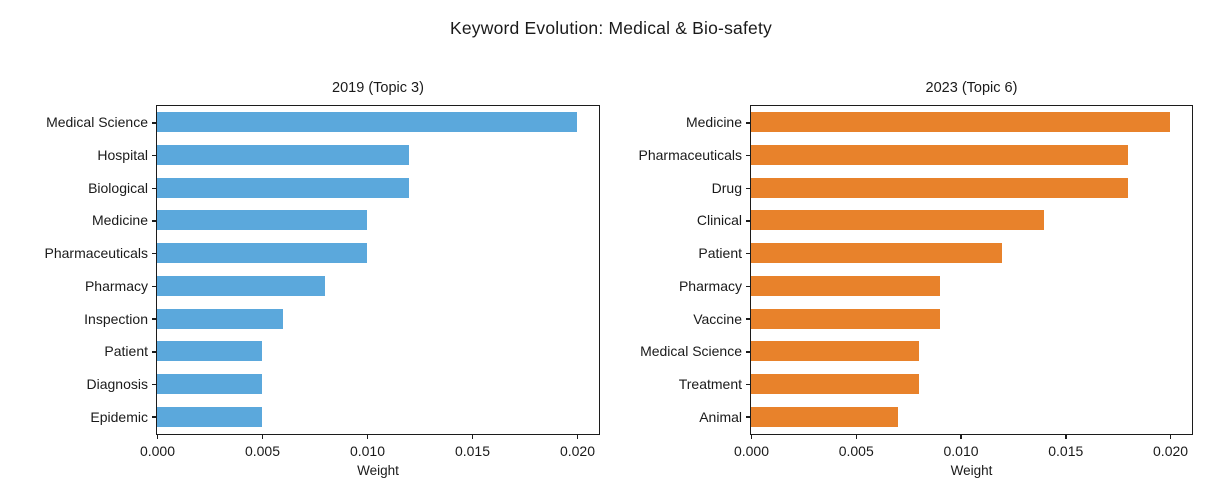  I want to click on y-tick-label: Drug, so click(726, 187).